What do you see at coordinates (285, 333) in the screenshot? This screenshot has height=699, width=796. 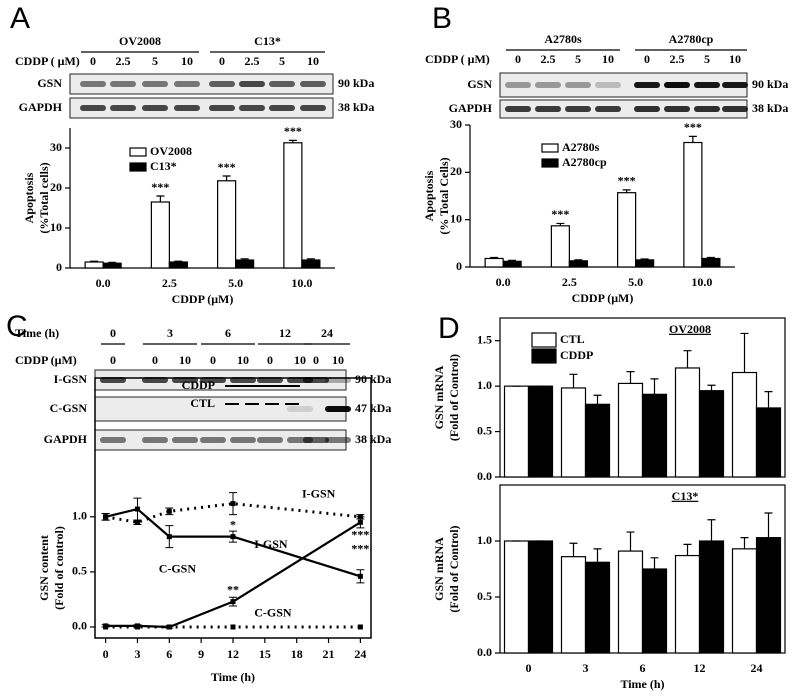 I see `blot-group-name: 12` at bounding box center [285, 333].